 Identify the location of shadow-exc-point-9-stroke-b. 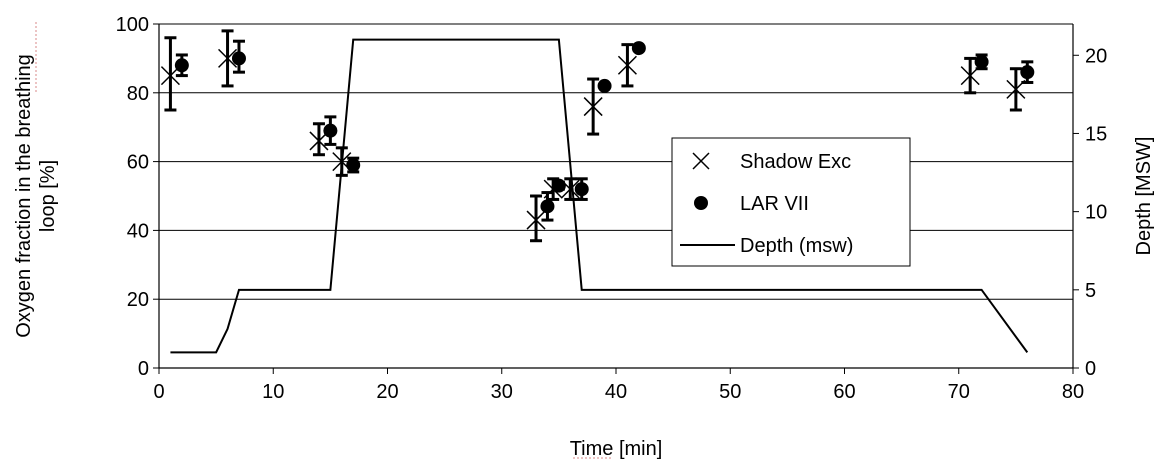
(970, 76).